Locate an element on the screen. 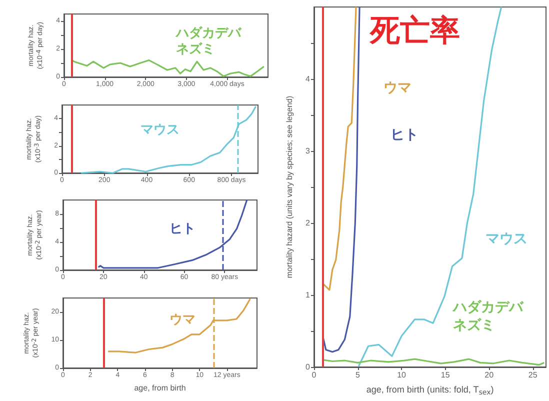 The height and width of the screenshot is (401, 549). x-tick-label: 15 is located at coordinates (445, 375).